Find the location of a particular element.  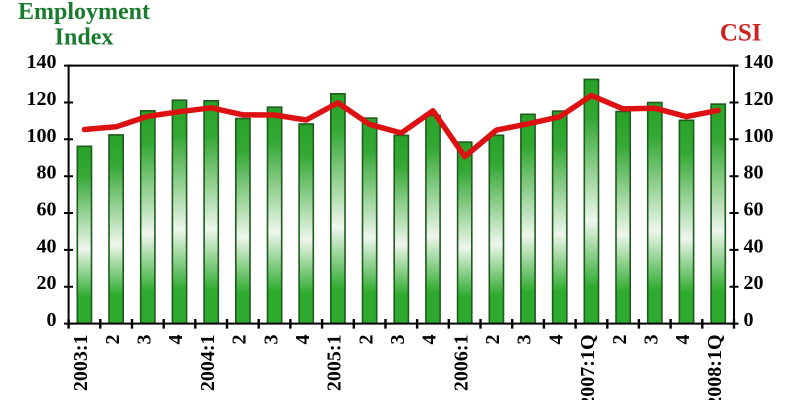

svg-text: CSI is located at coordinates (741, 33).